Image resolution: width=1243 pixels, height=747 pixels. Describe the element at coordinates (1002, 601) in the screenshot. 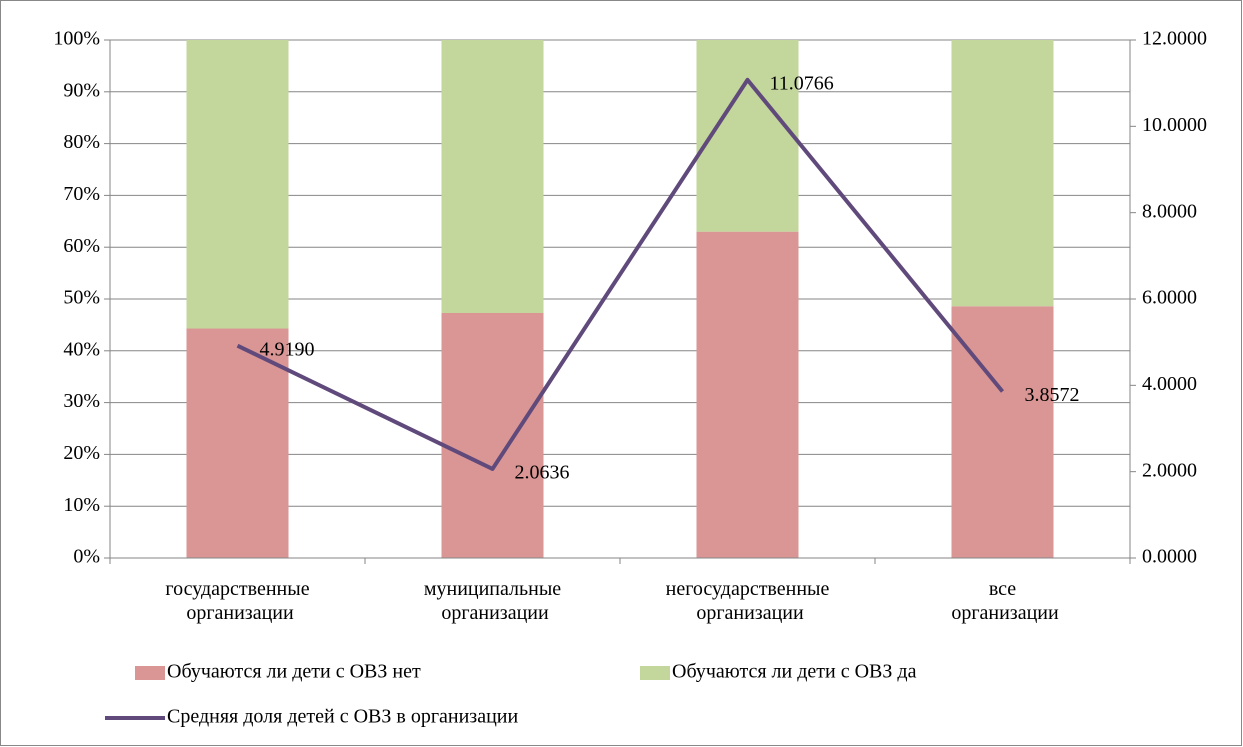

I see `x-tick-label: все организации` at that location.